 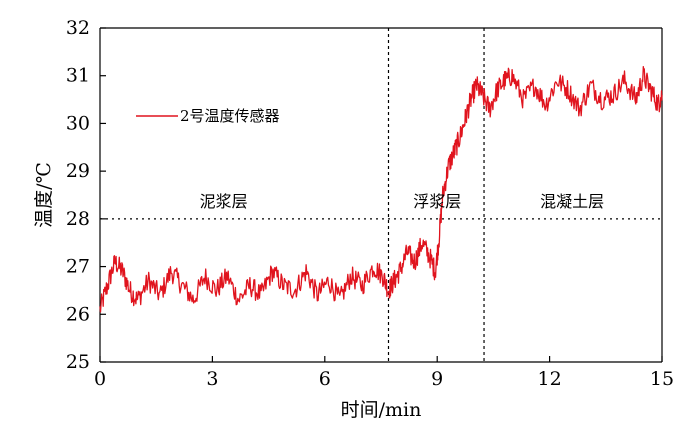 I want to click on x-axis-title: 时间/min, so click(x=381, y=410).